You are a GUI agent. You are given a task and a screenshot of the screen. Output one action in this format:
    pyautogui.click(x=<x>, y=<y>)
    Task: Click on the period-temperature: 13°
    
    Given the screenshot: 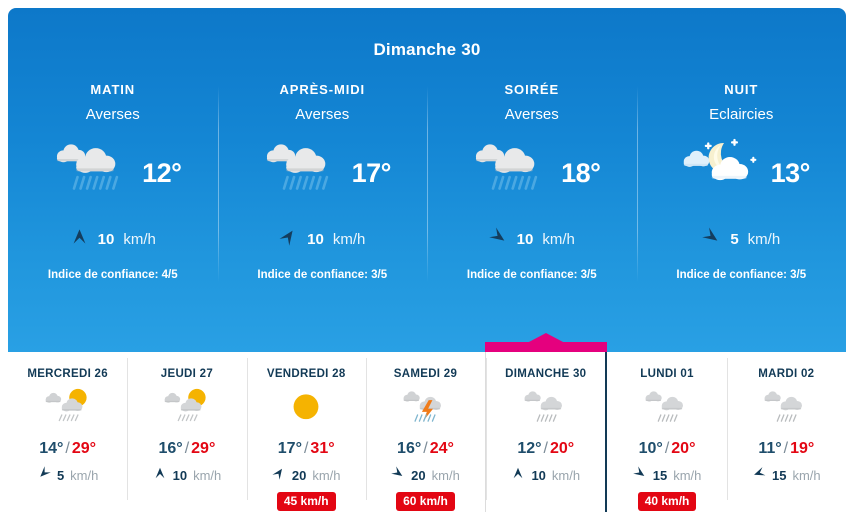 What is the action you would take?
    pyautogui.click(x=790, y=172)
    